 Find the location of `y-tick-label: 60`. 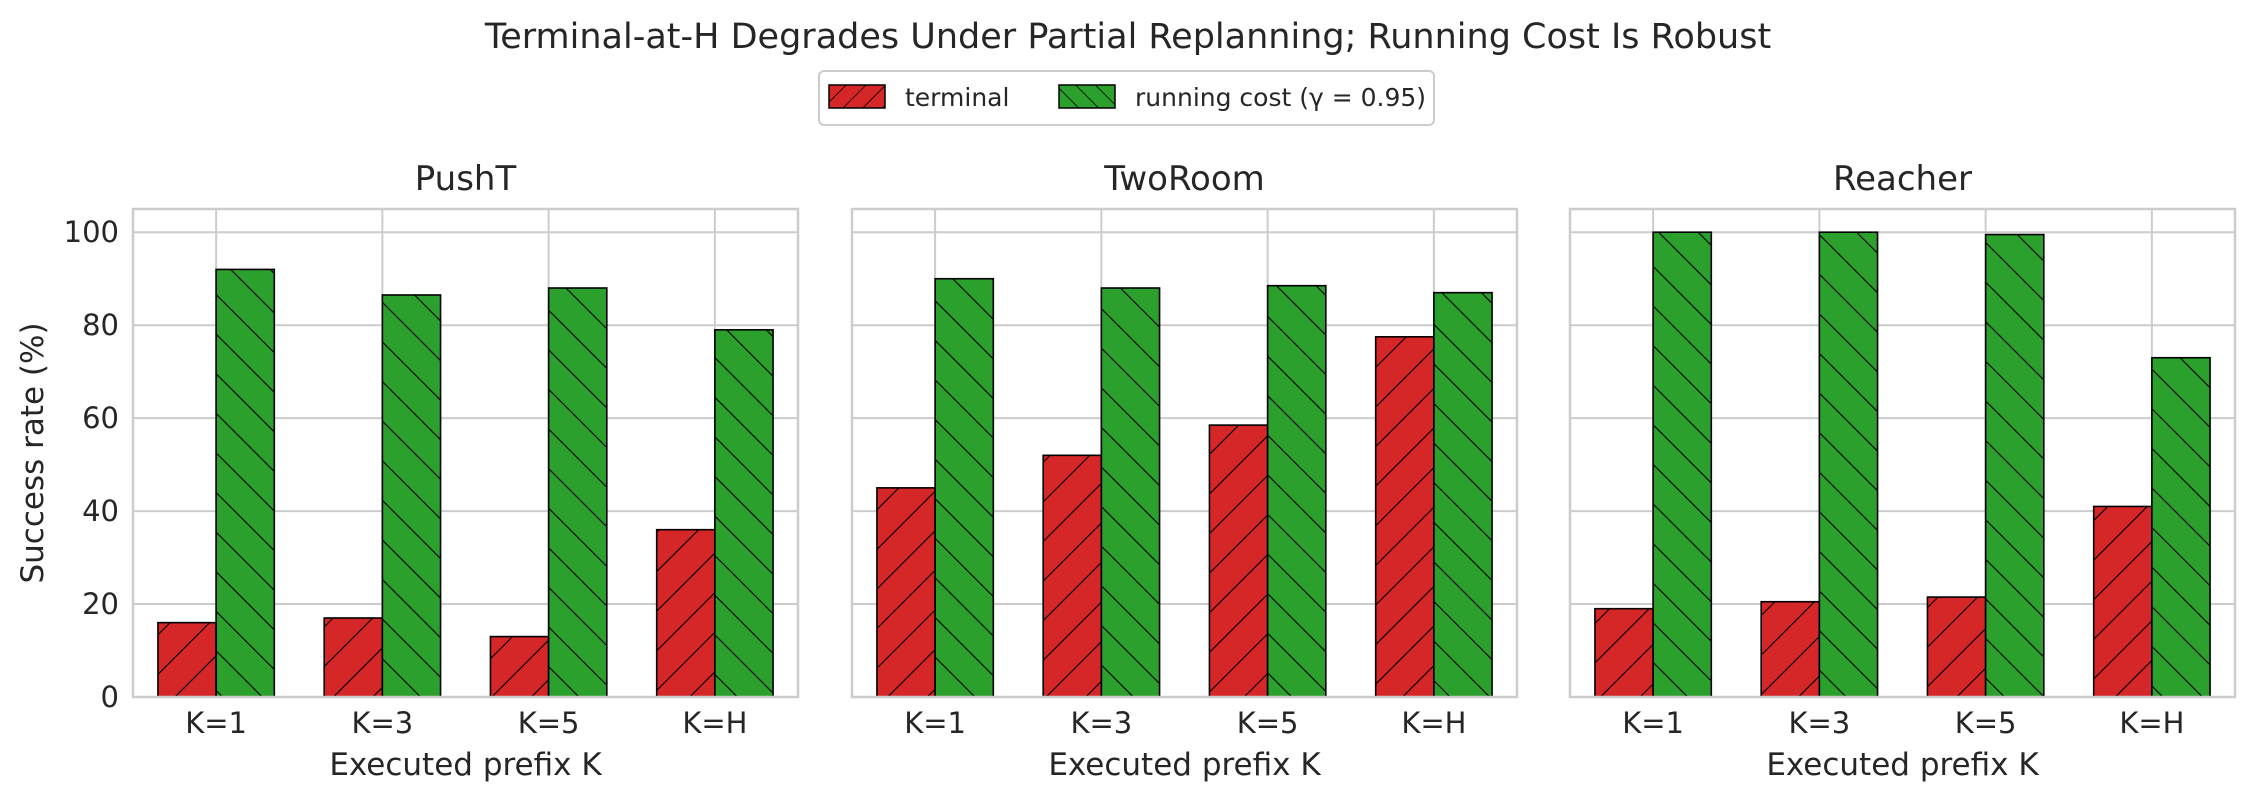

y-tick-label: 60 is located at coordinates (100, 418).